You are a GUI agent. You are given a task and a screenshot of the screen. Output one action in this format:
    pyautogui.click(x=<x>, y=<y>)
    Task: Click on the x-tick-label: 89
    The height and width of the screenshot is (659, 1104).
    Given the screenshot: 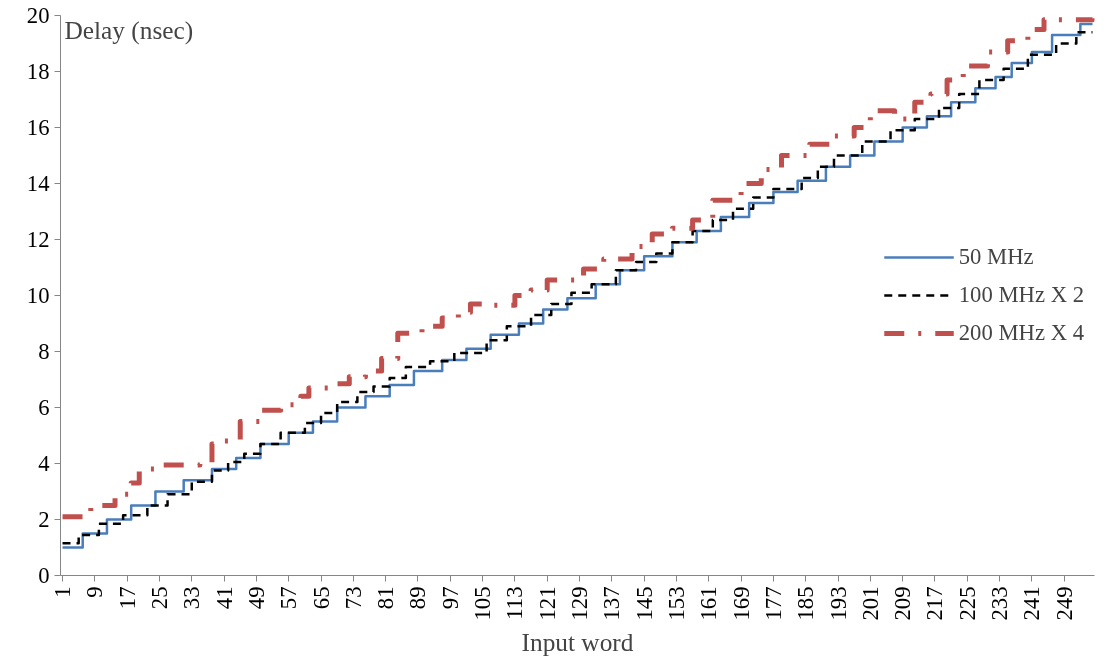 What is the action you would take?
    pyautogui.click(x=418, y=598)
    